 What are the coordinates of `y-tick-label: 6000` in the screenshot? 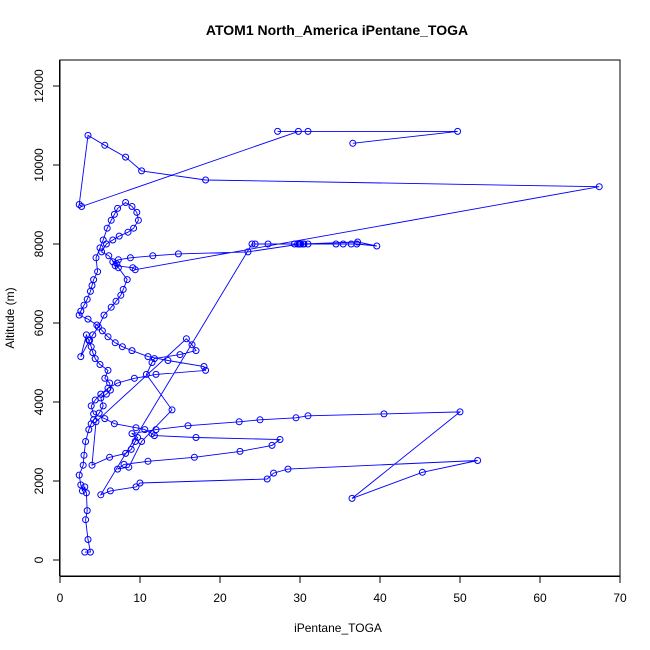 It's located at (39, 322).